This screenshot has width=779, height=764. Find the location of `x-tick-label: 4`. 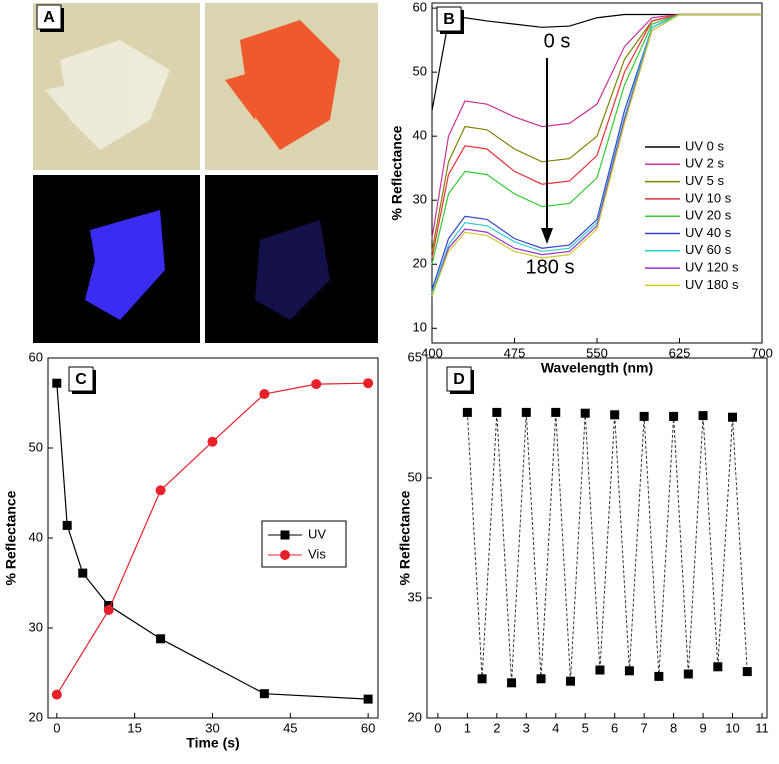

x-tick-label: 4 is located at coordinates (555, 727).